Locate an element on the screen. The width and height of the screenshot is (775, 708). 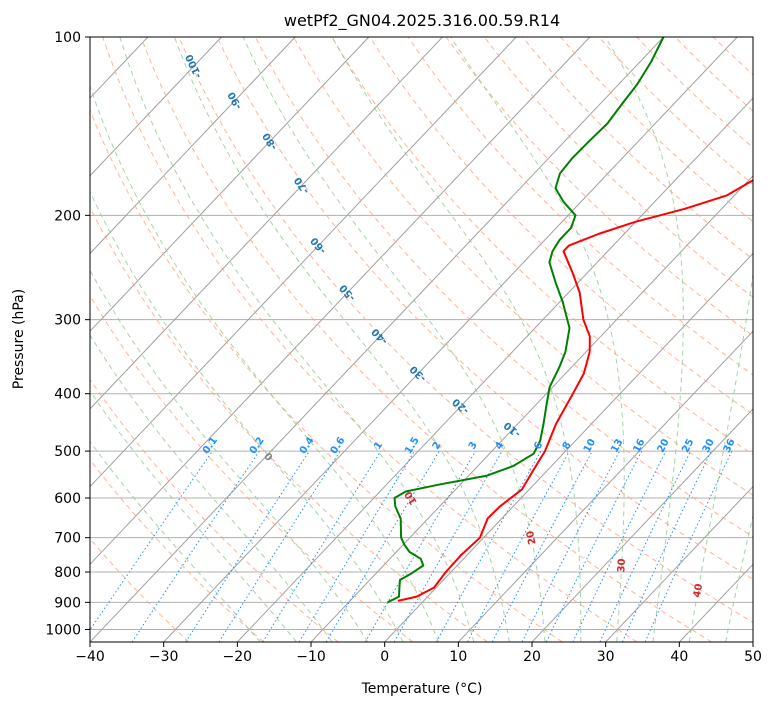
x-tick-label: 40 is located at coordinates (679, 657).